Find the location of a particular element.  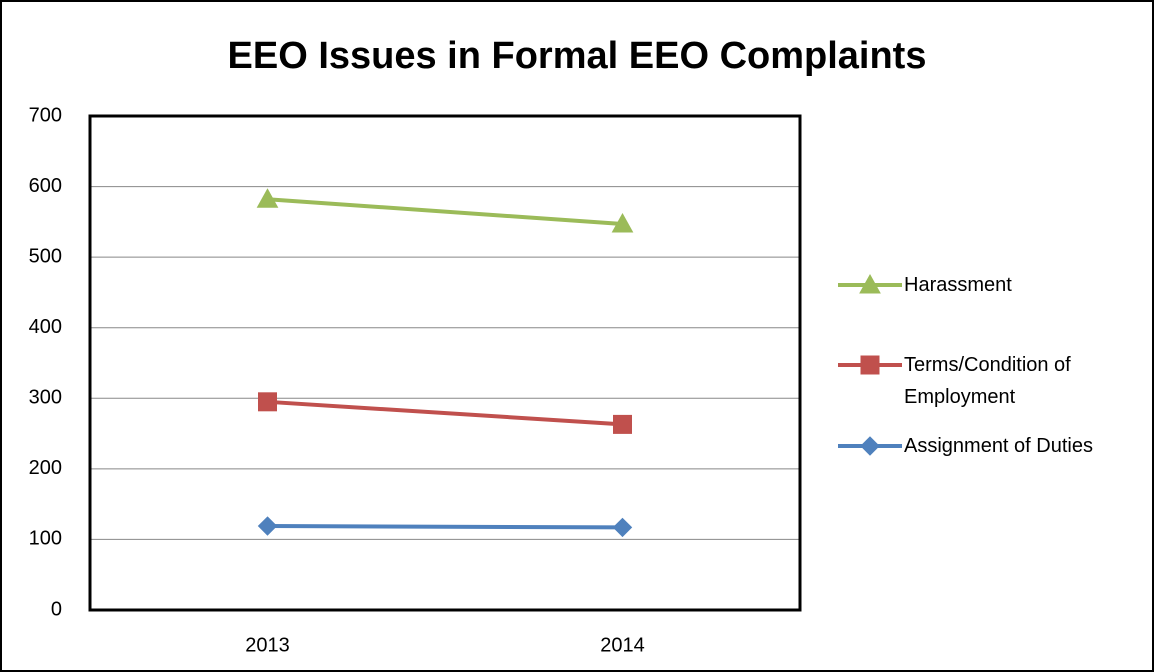

y-tick-label: 400 is located at coordinates (45, 327).